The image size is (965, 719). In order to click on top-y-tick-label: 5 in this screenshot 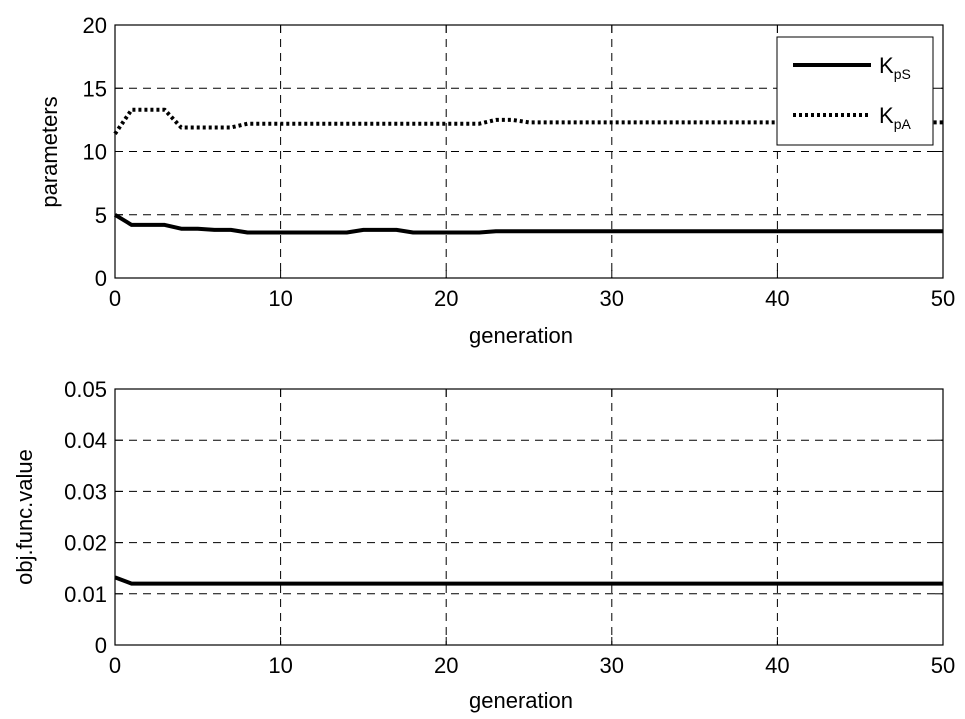, I will do `click(101, 215)`.